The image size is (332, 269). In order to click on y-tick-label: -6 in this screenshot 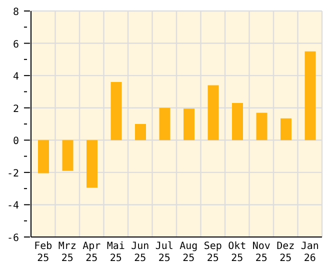, I will do `click(12, 238)`.